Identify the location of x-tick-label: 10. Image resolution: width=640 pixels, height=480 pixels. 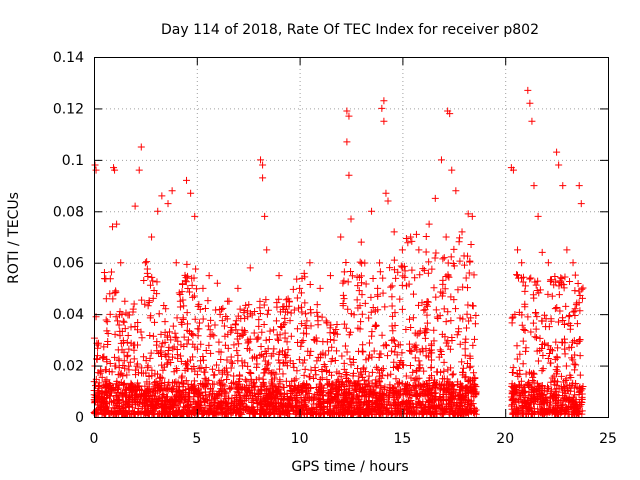
(300, 439).